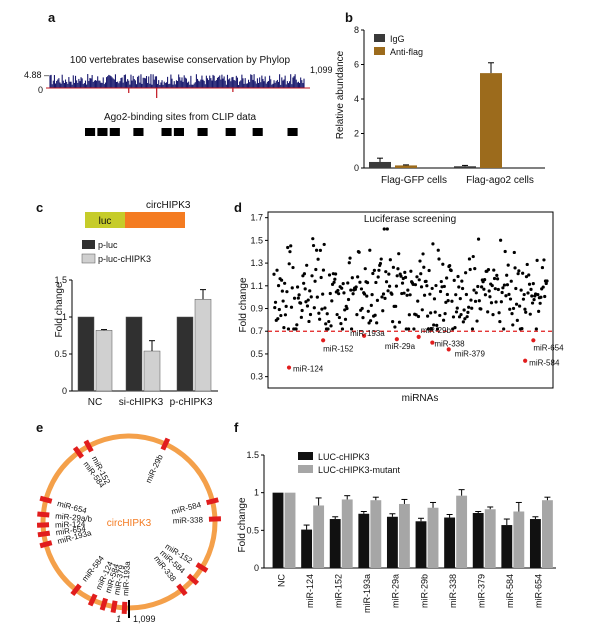 The height and width of the screenshot is (627, 602). I want to click on y-tick-label: 0.9, so click(256, 309).